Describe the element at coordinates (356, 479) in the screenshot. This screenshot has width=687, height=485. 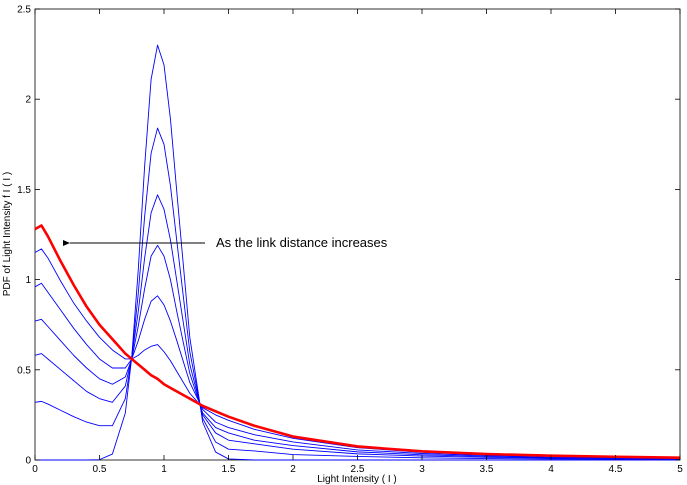
I see `x-axis-label: Light Intensity ( I )` at that location.